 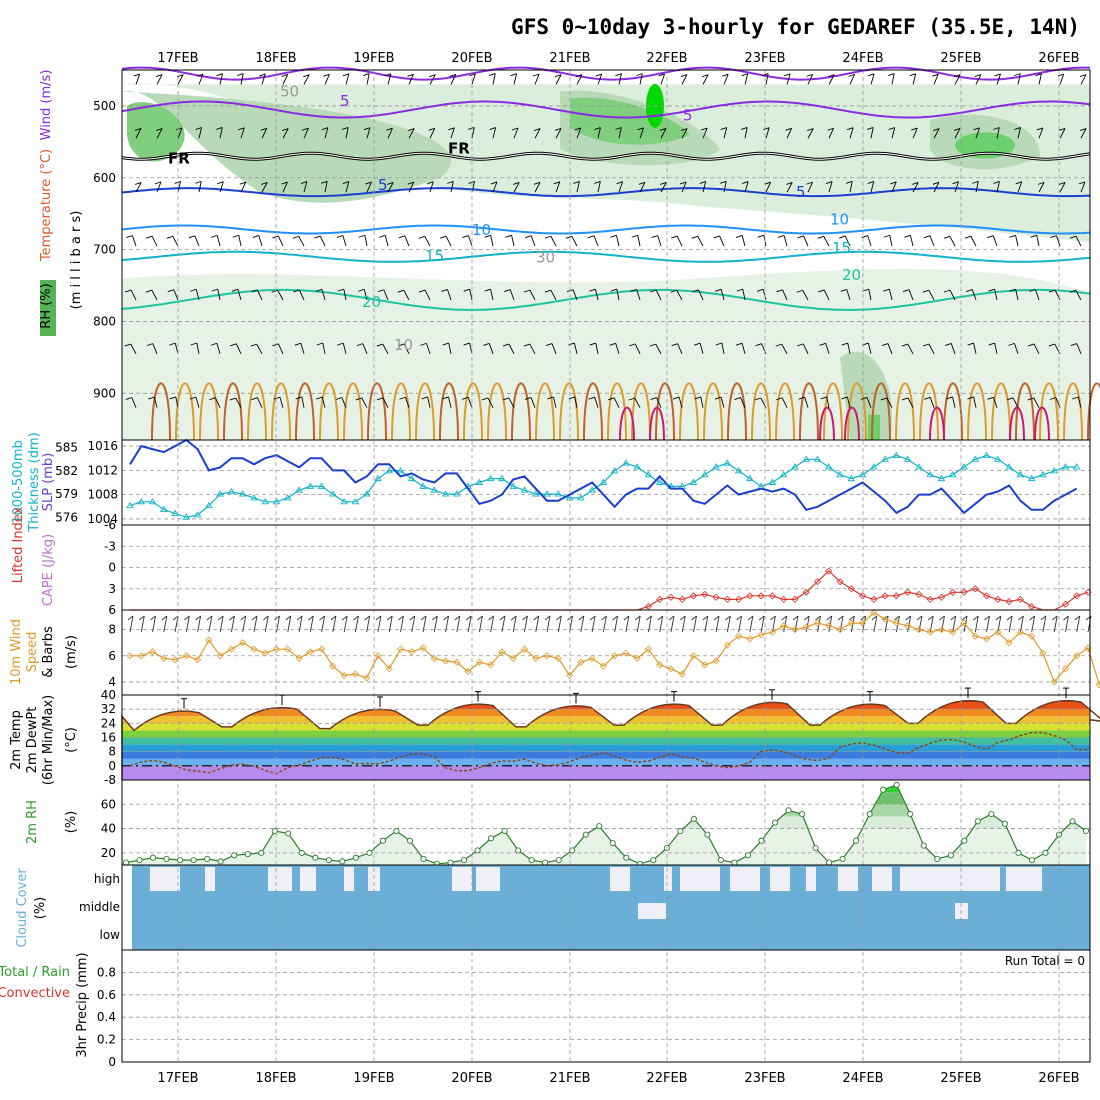 What do you see at coordinates (108, 738) in the screenshot?
I see `temp-tick-label: 16` at bounding box center [108, 738].